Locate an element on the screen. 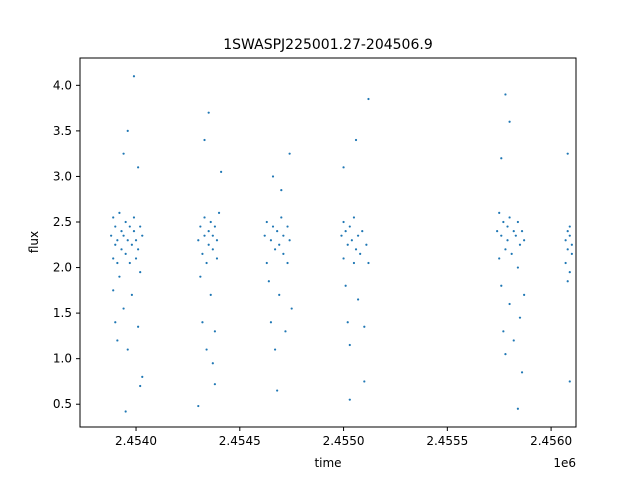 This screenshot has height=480, width=640. y-tick-label: 2.0 is located at coordinates (62, 268).